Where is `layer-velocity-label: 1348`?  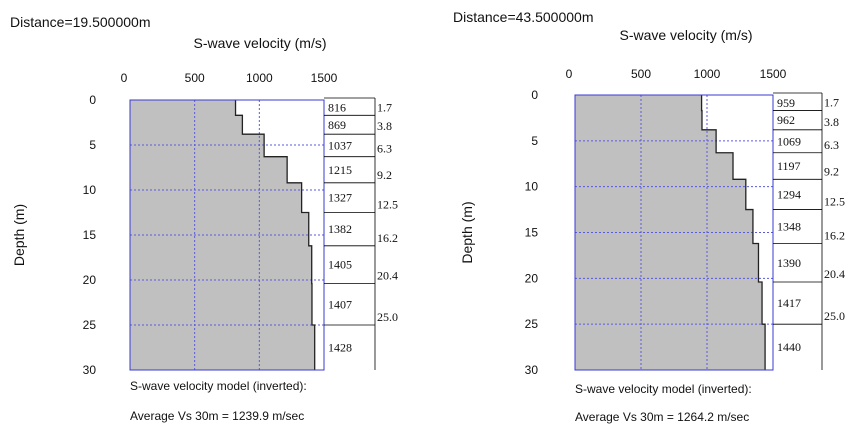 layer-velocity-label: 1348 is located at coordinates (789, 227).